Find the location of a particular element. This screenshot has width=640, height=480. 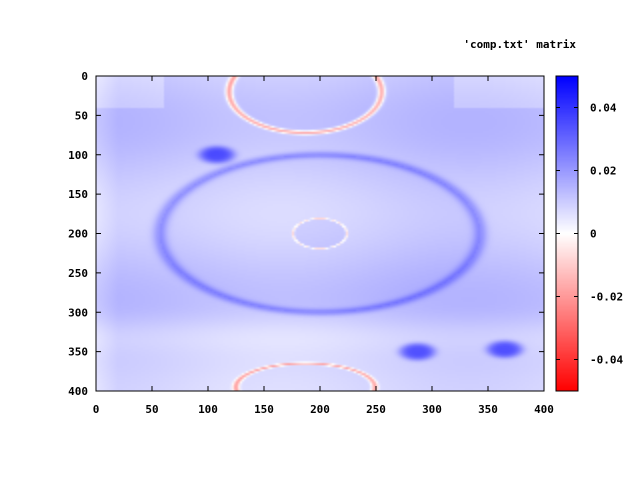

y-tick-label: 100 is located at coordinates (78, 155).